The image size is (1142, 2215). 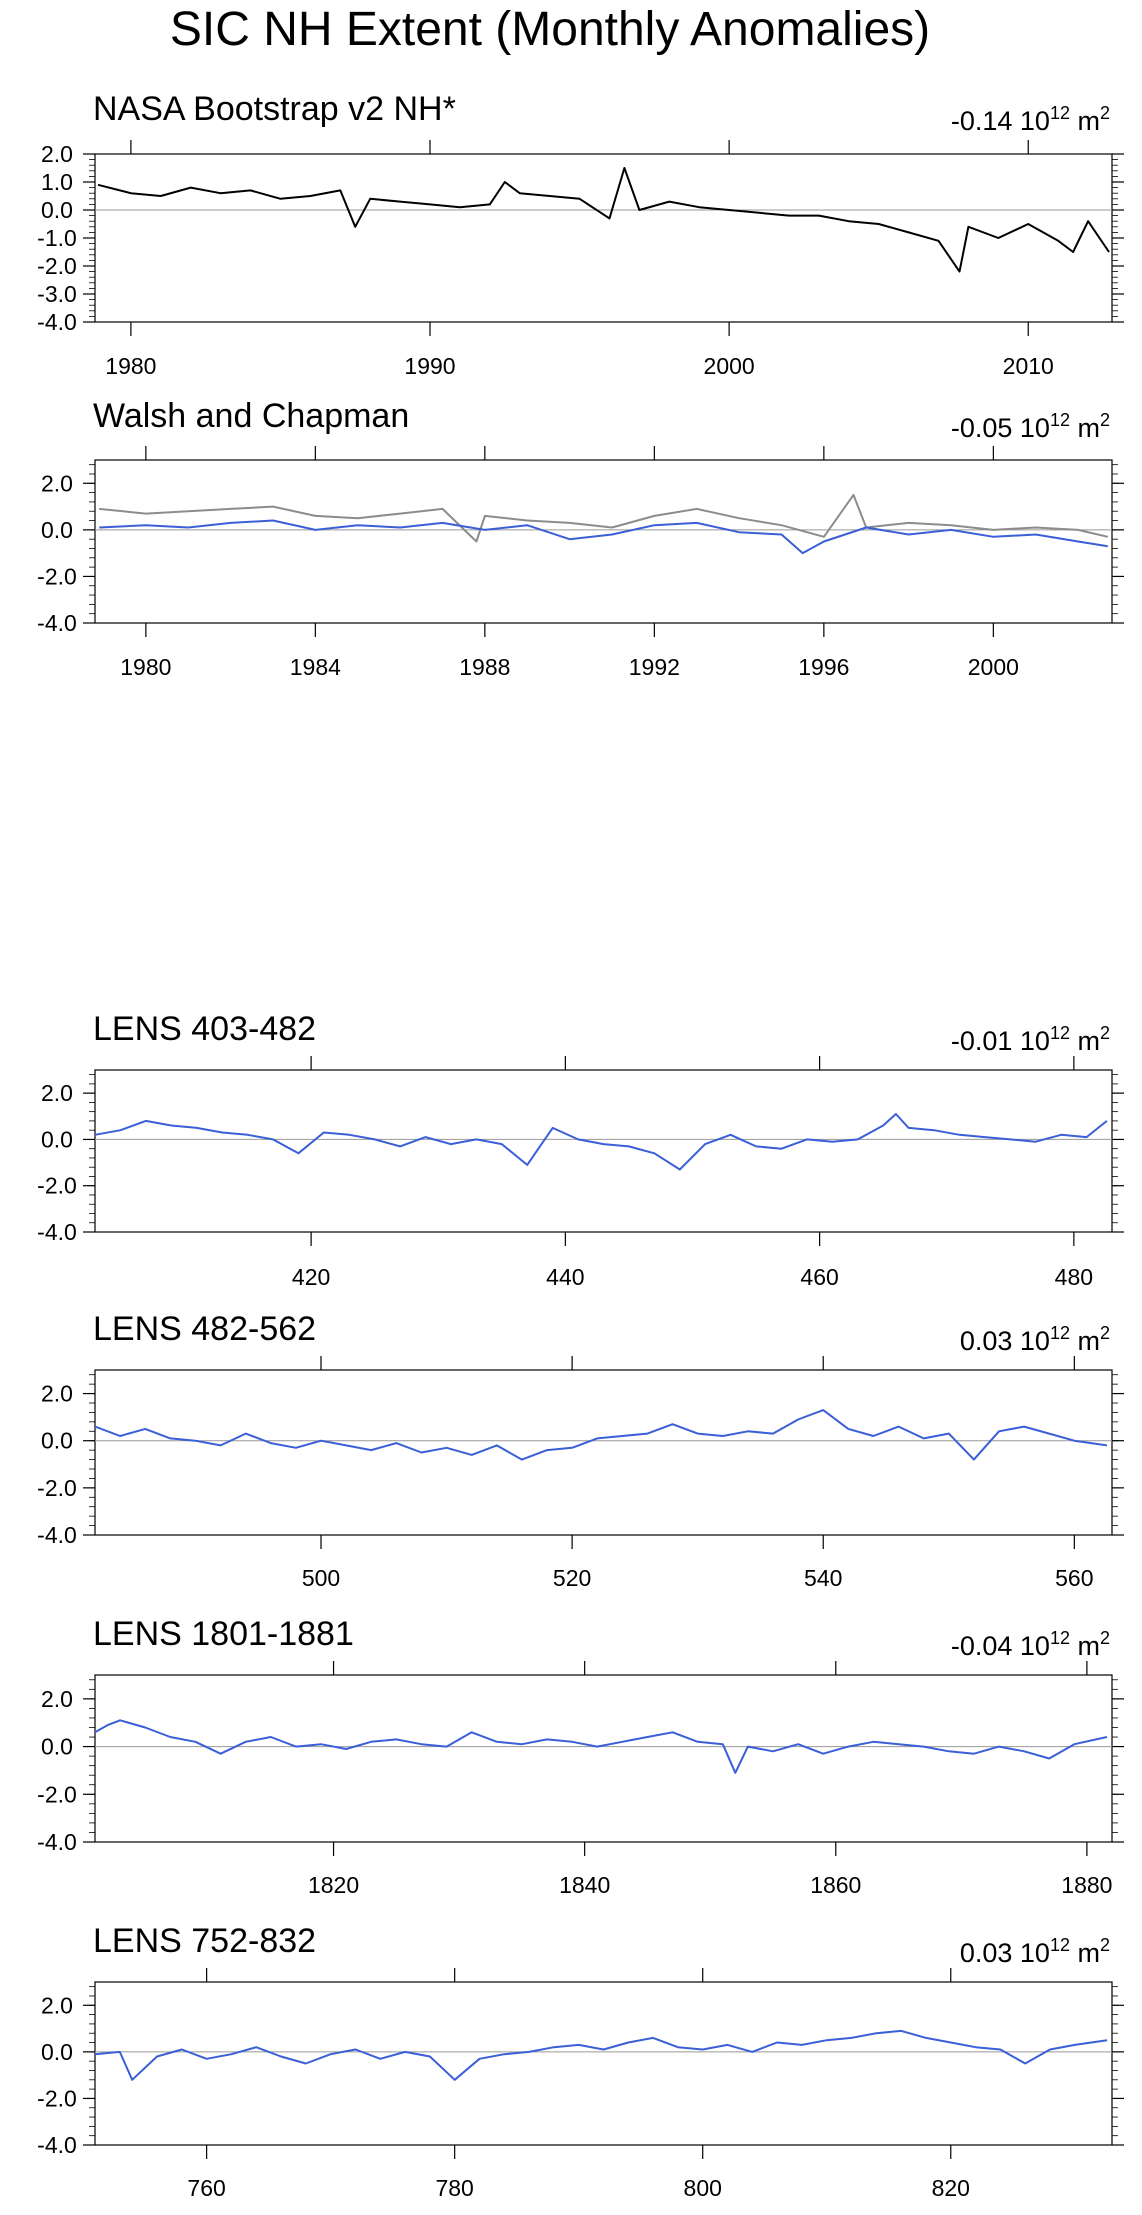 What do you see at coordinates (1030, 1644) in the screenshot?
I see `trend-readout: -0.04 1012 m2` at bounding box center [1030, 1644].